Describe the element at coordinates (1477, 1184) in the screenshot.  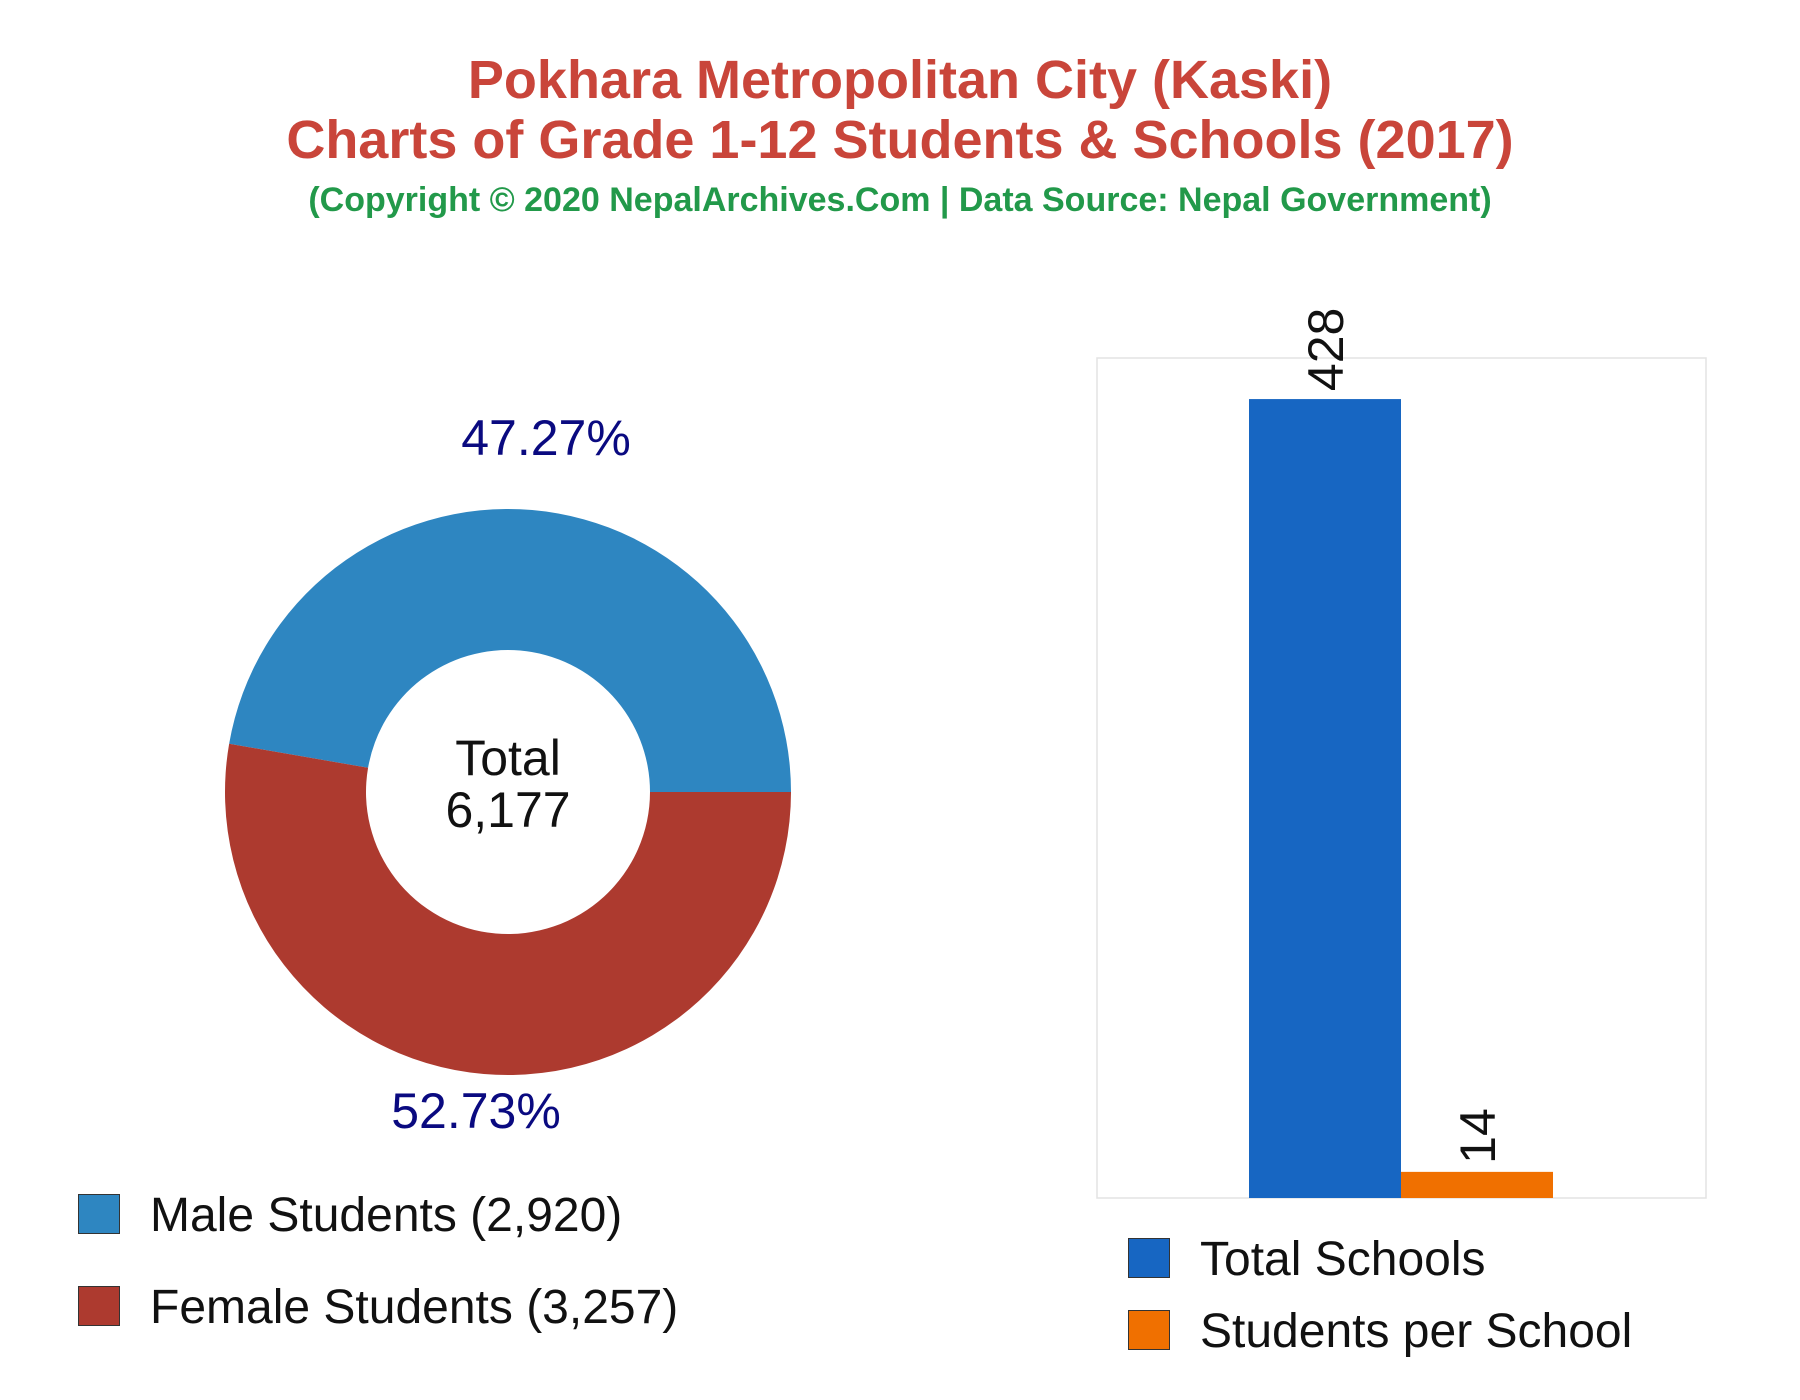
I see `bar-students-per-school` at that location.